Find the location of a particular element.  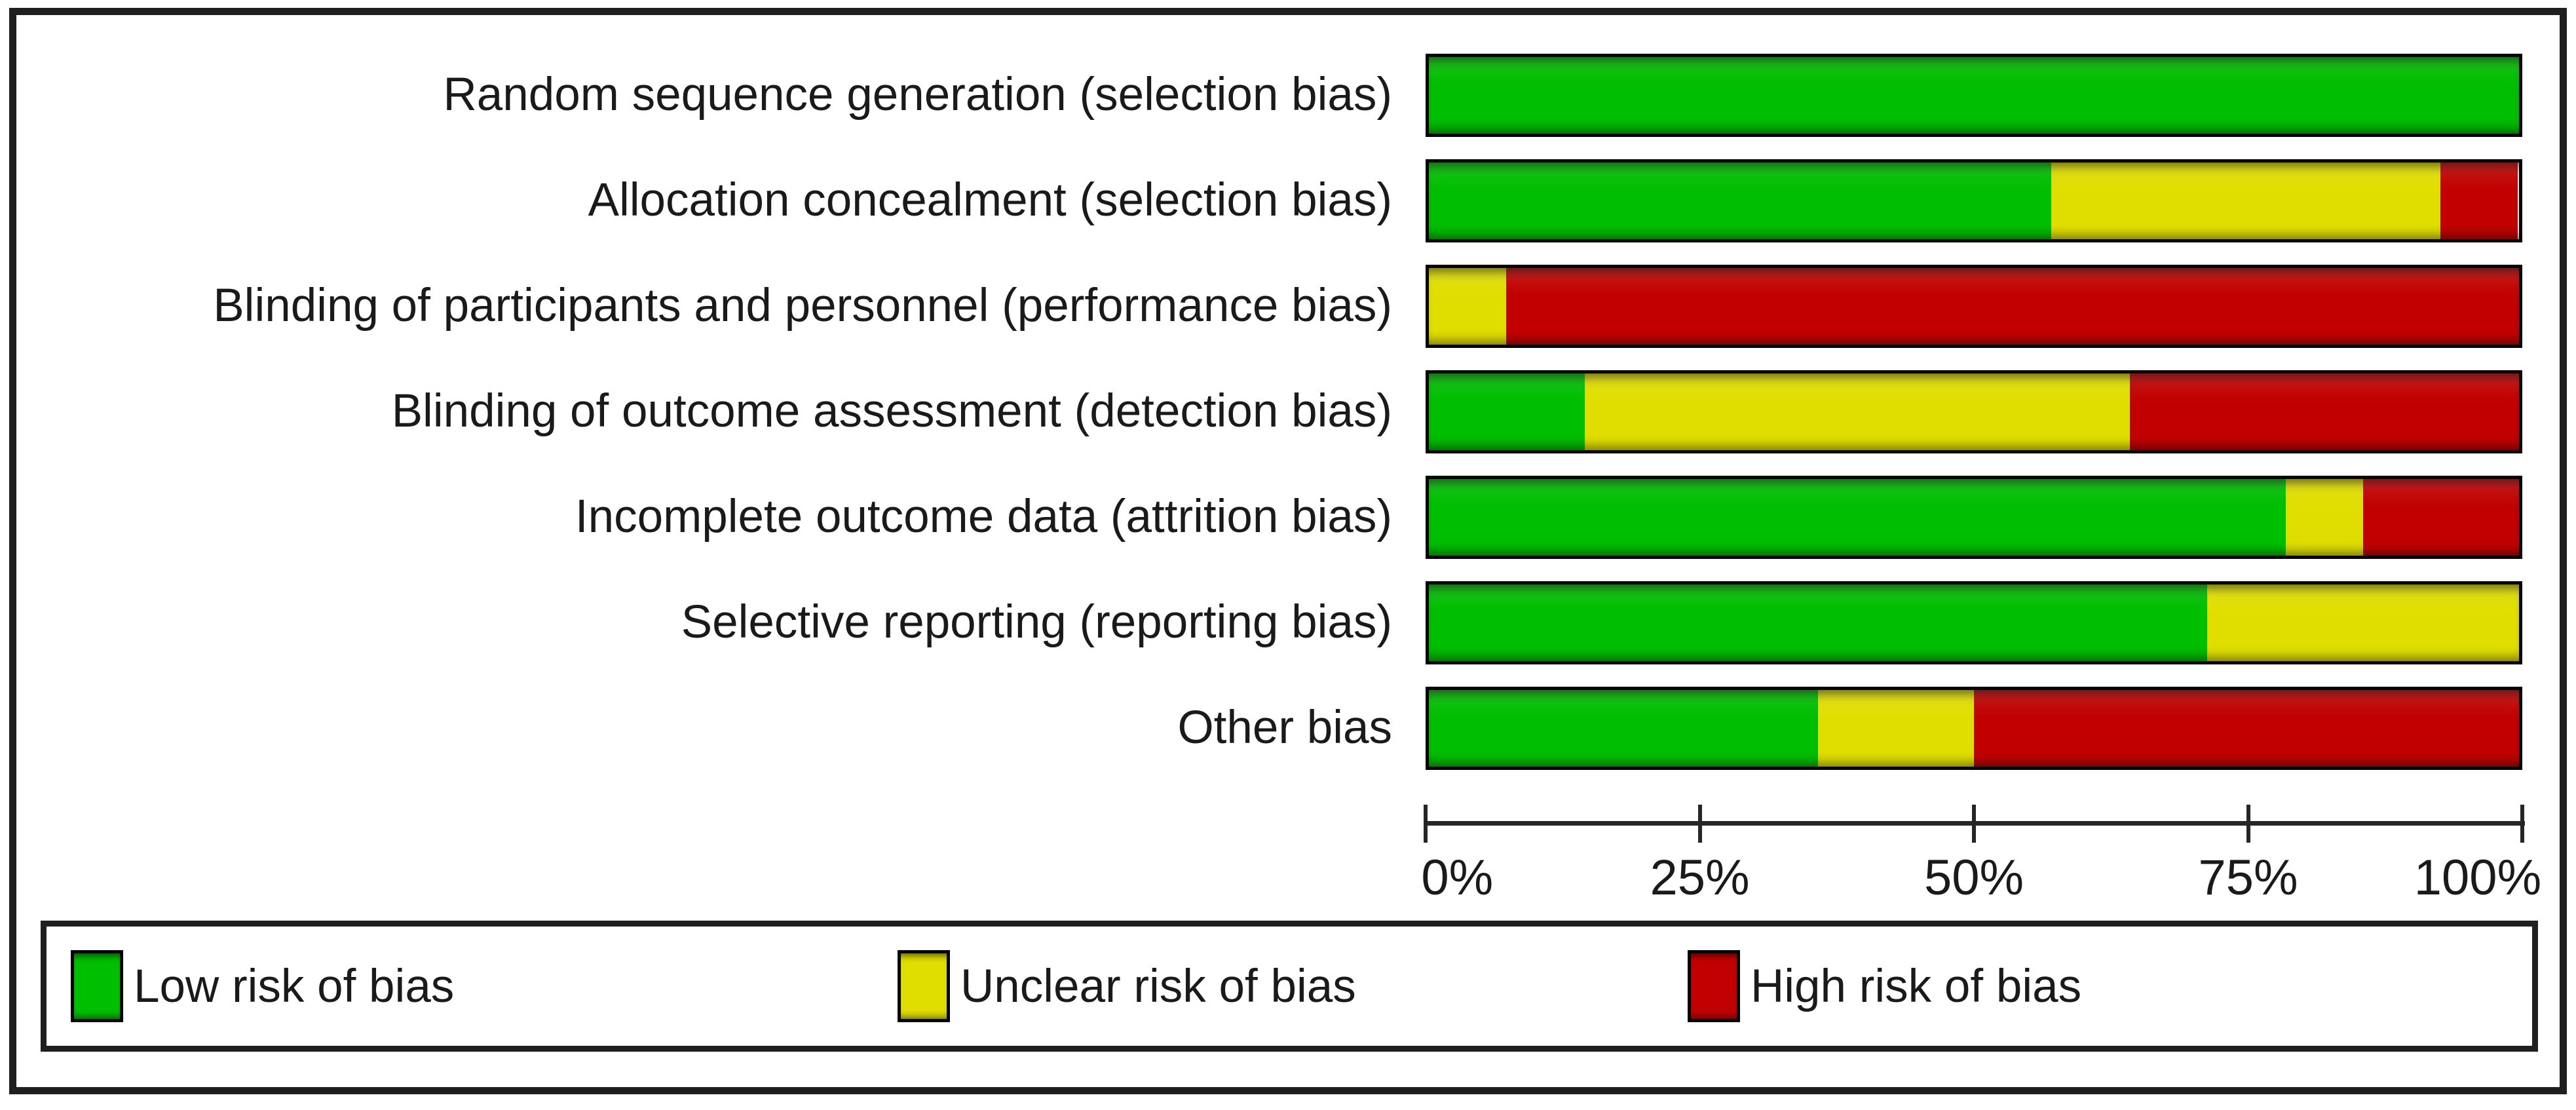

row-label: Allocation concealment (selection bias) is located at coordinates (990, 200).